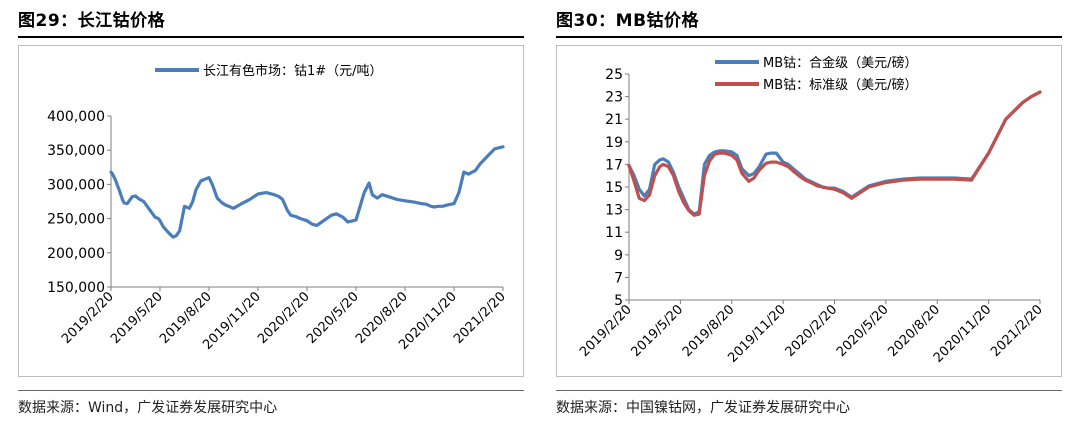 This screenshot has width=1080, height=422. Describe the element at coordinates (606, 331) in the screenshot. I see `right-x-tick-label: 2019/2/20` at that location.